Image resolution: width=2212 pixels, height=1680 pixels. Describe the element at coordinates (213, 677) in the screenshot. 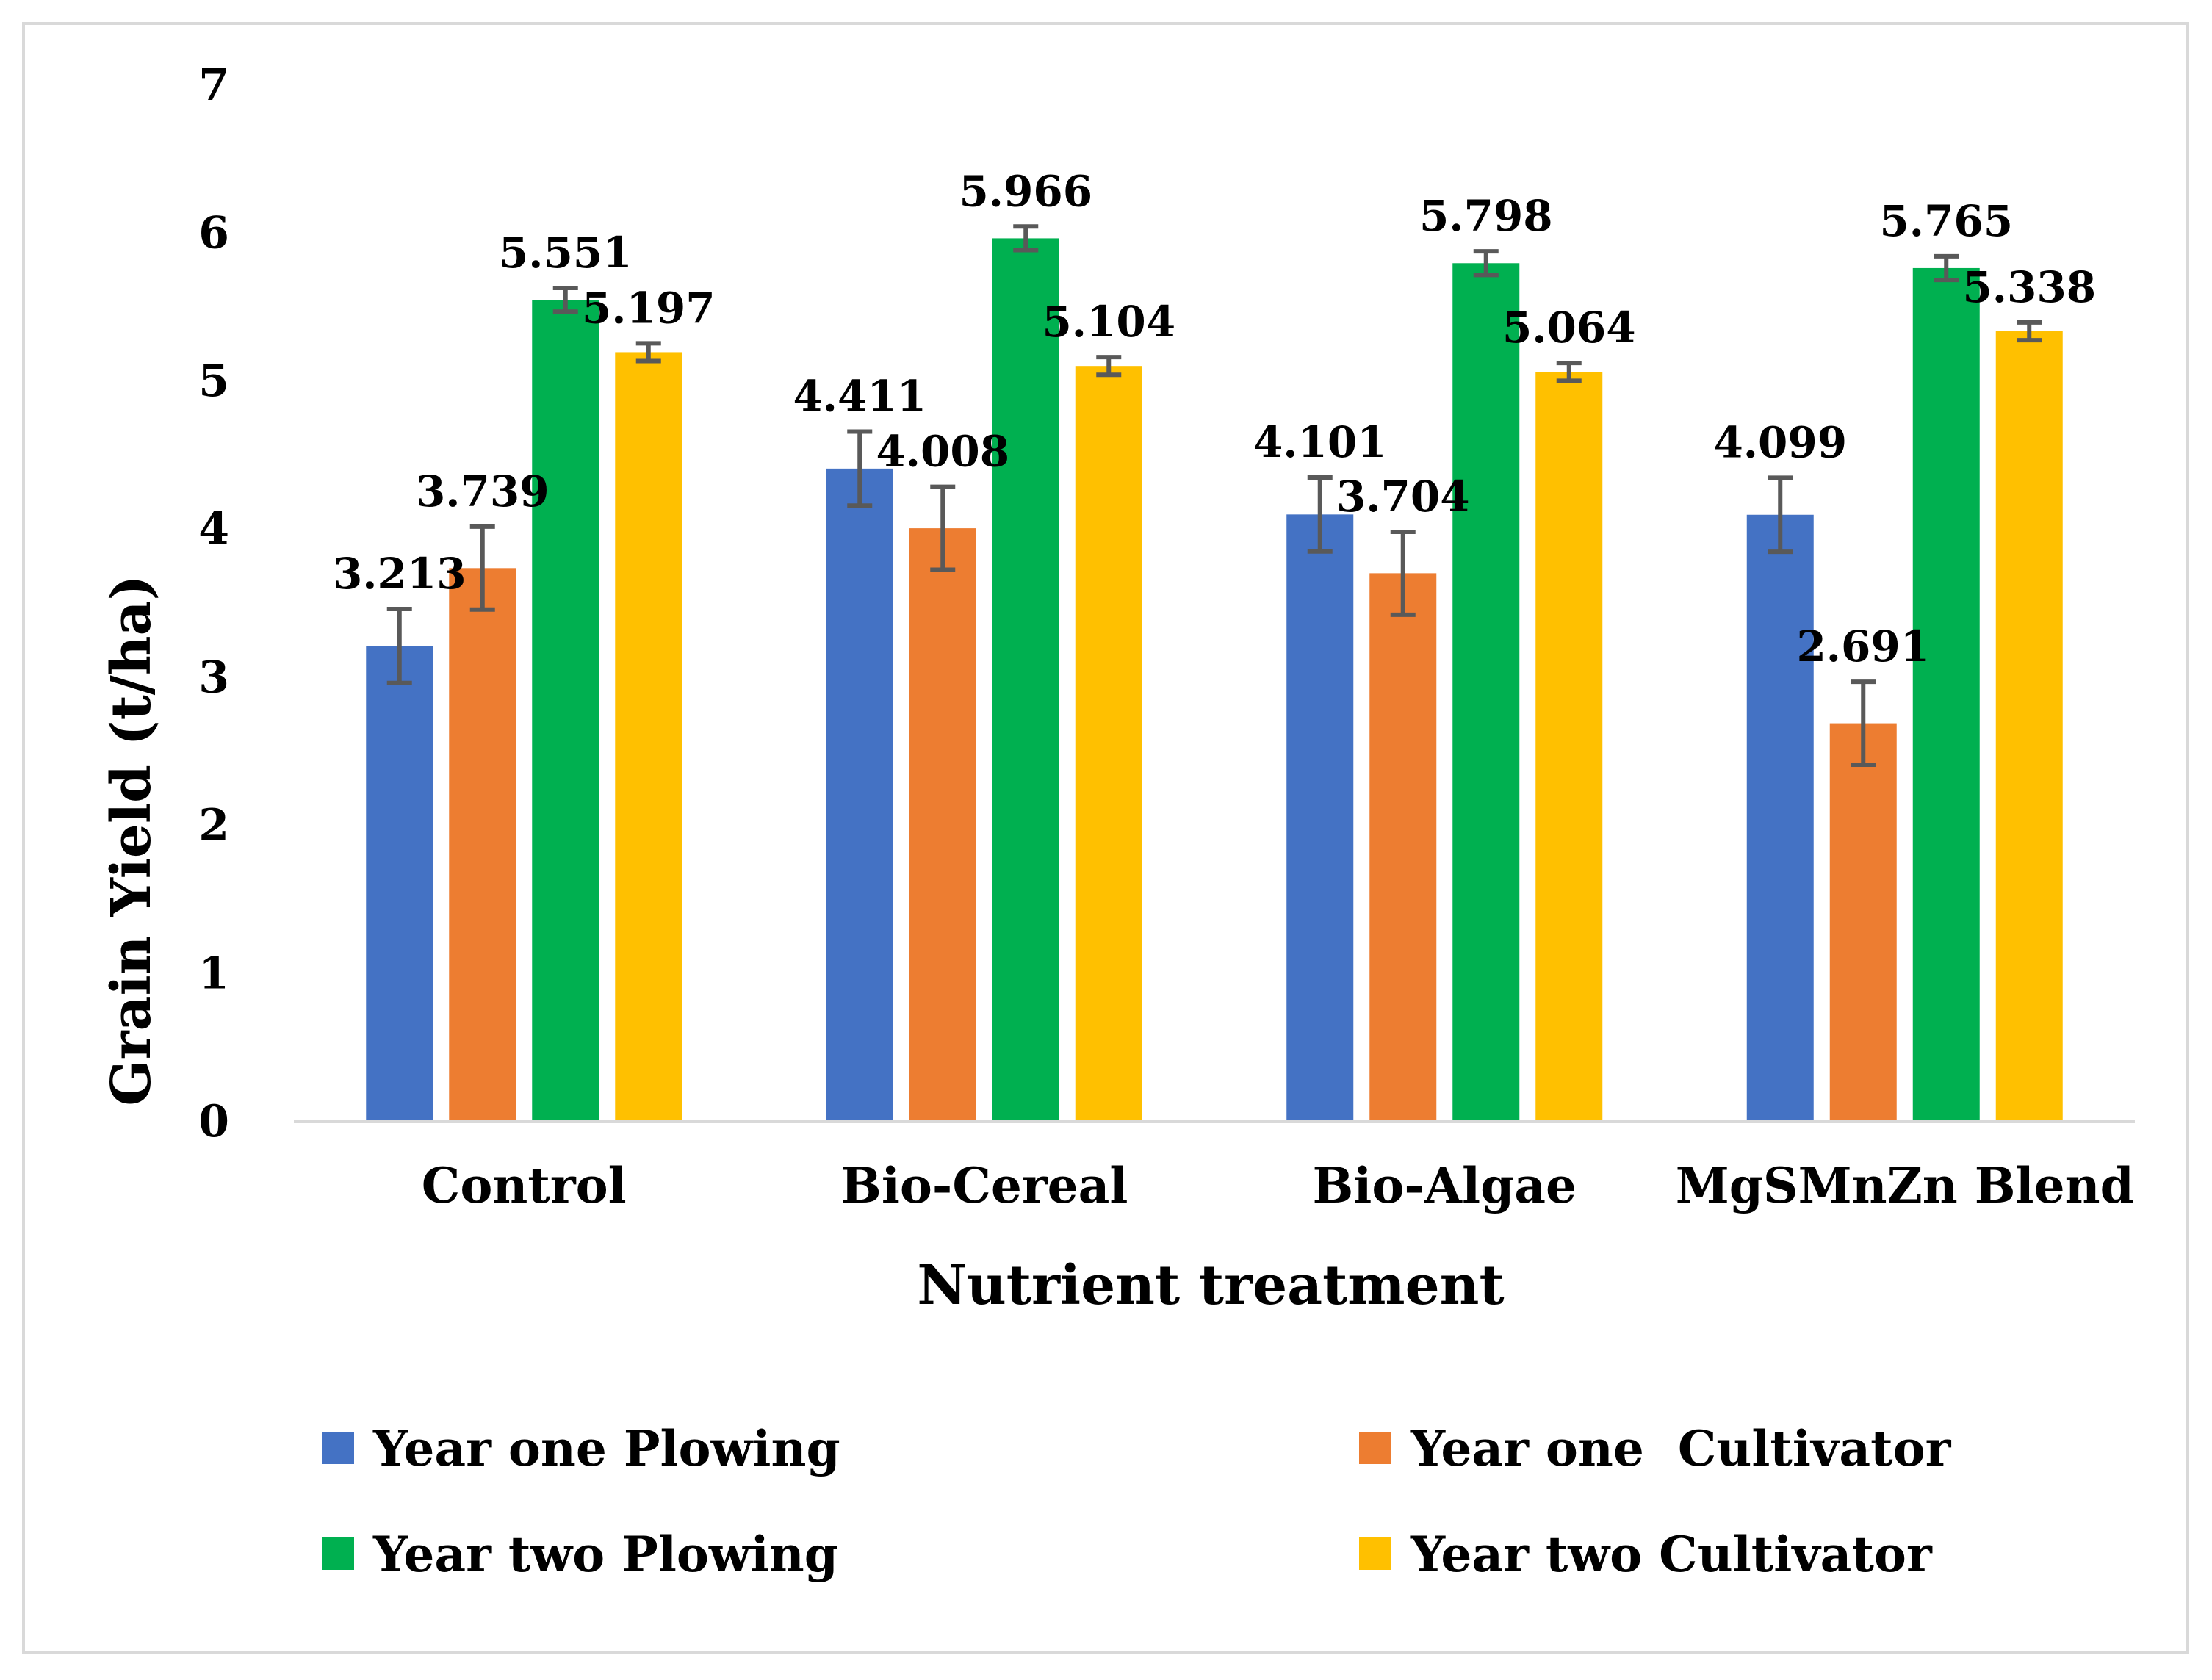

I see `y-tick-label: 3` at that location.